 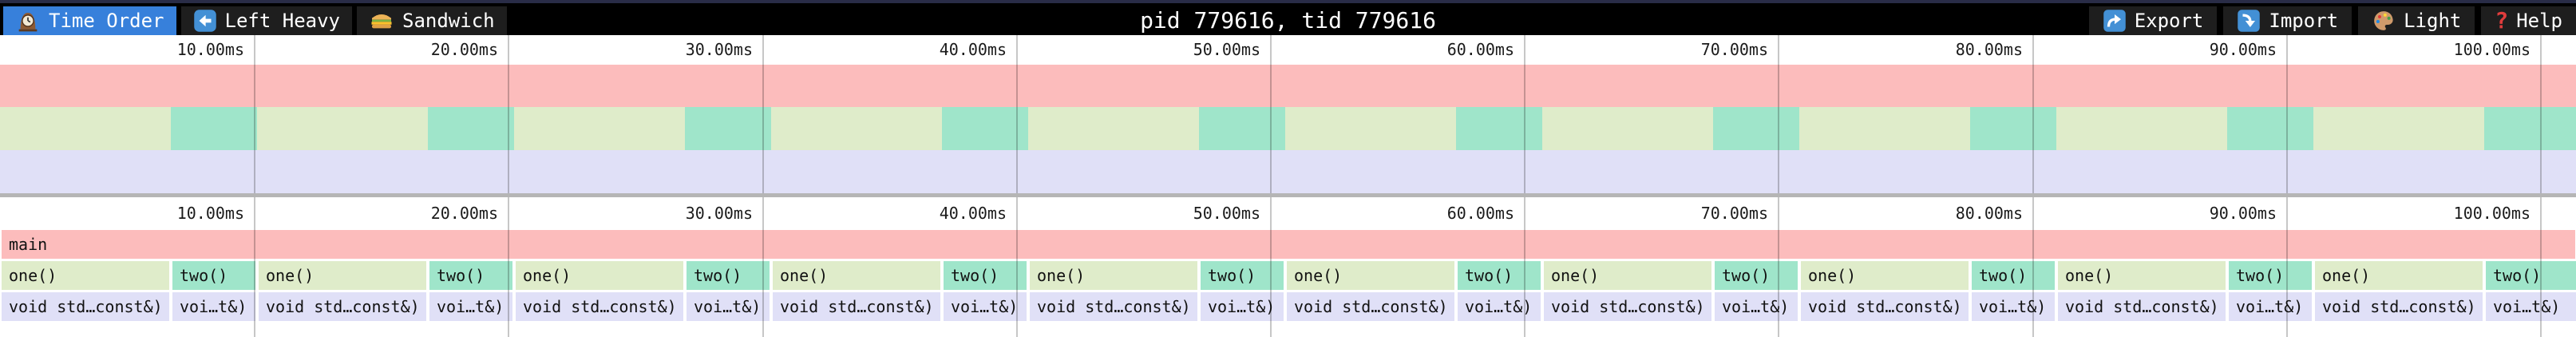 I want to click on axis-tick-label: 60.00ms, so click(x=1480, y=213).